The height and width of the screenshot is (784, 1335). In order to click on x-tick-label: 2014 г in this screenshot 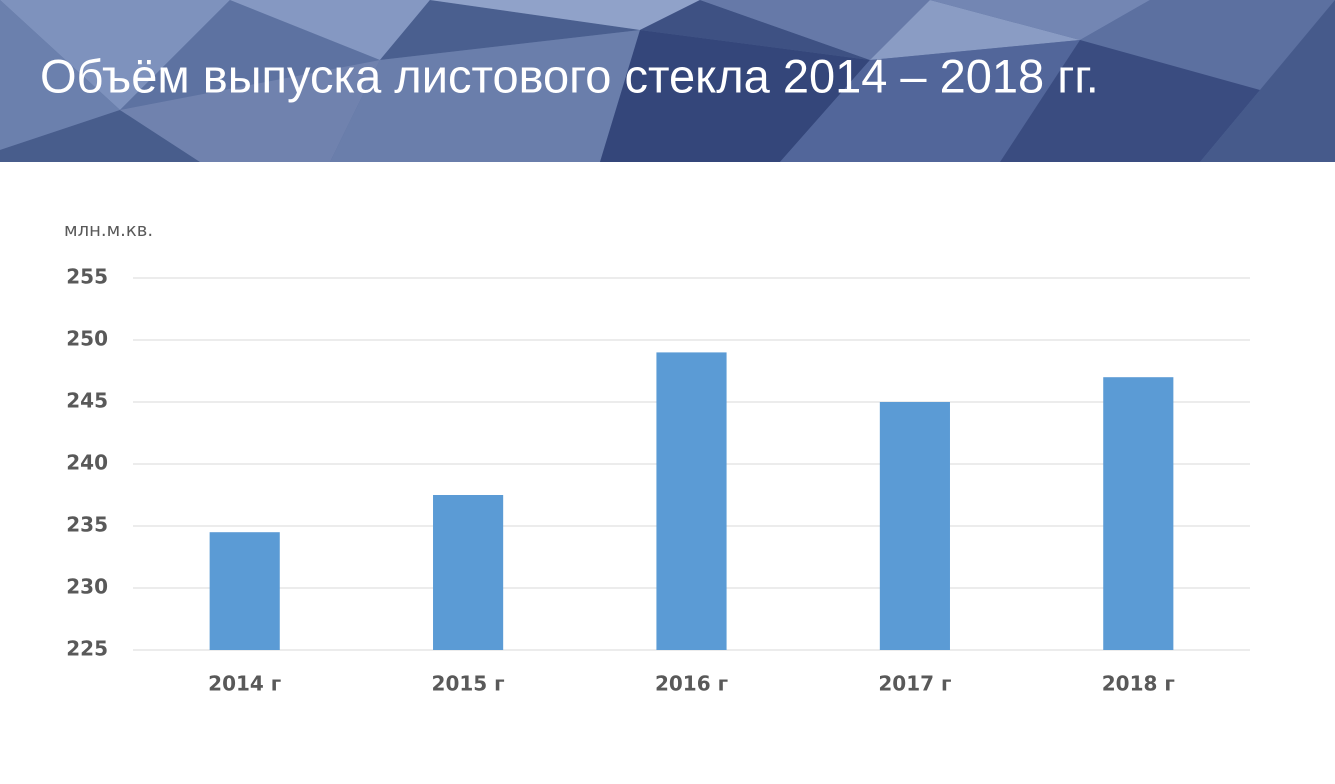, I will do `click(244, 684)`.